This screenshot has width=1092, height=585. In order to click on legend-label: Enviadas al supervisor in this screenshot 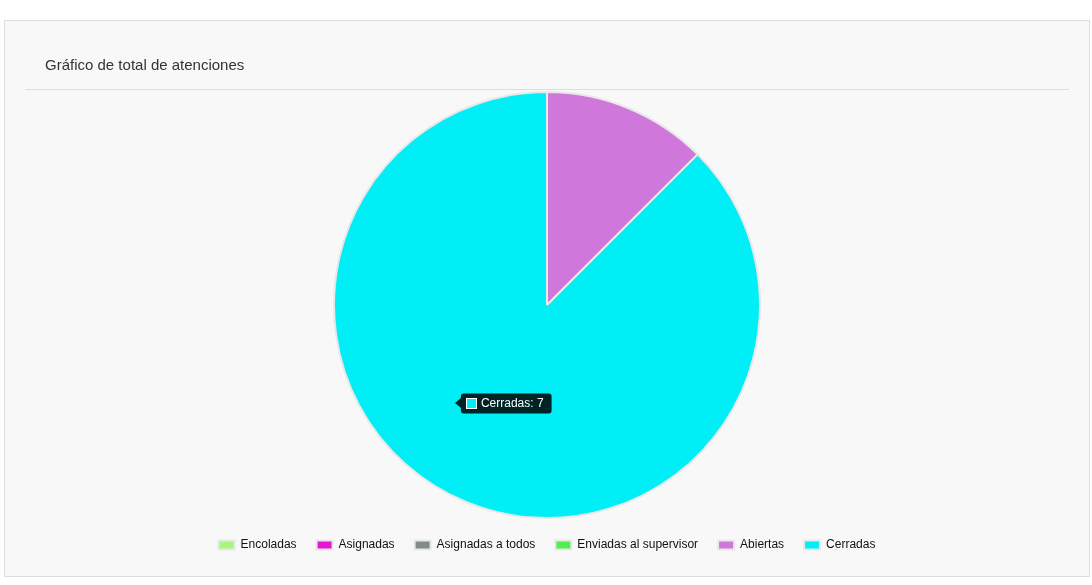, I will do `click(638, 544)`.